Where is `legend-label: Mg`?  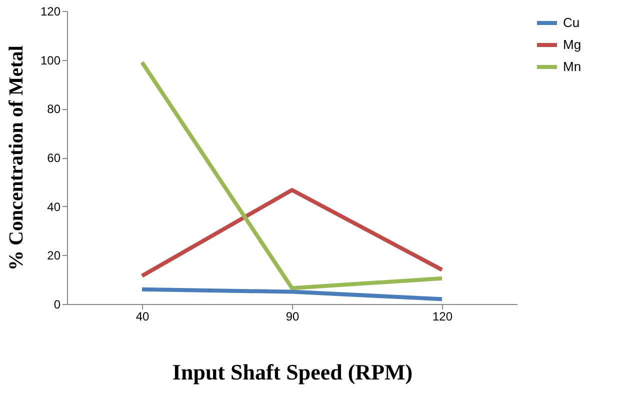
legend-label: Mg is located at coordinates (572, 44).